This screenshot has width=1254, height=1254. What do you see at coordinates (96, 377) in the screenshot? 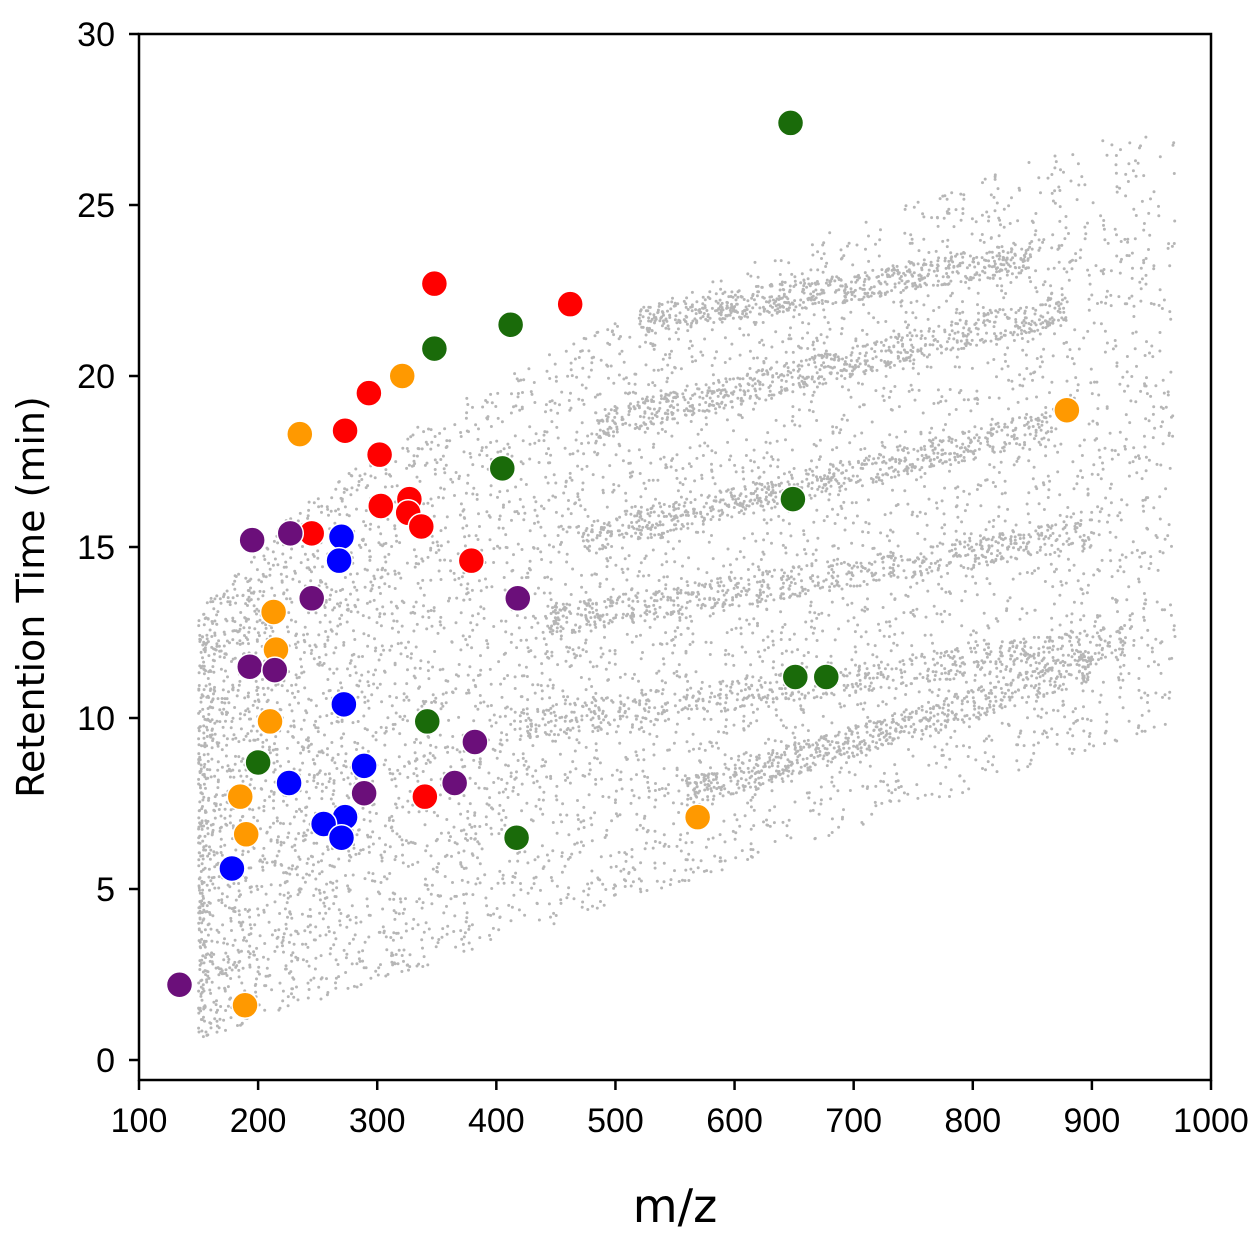
I see `y-tick-label-4: 20` at bounding box center [96, 377].